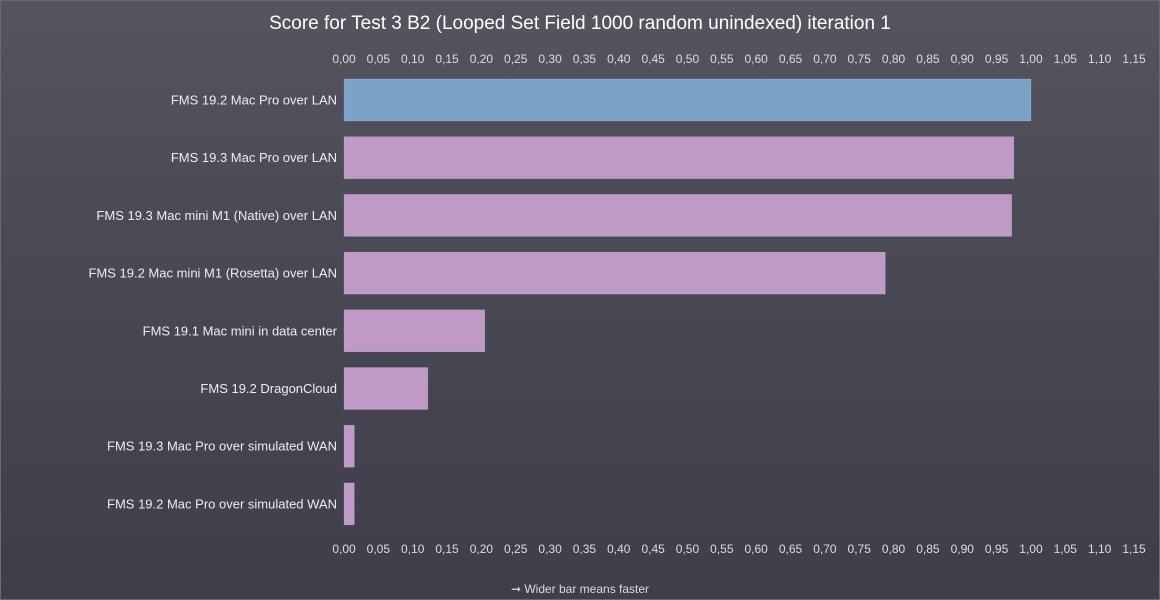 Image resolution: width=1160 pixels, height=600 pixels. I want to click on category-label: FMS 19.1 Mac mini in data center, so click(240, 330).